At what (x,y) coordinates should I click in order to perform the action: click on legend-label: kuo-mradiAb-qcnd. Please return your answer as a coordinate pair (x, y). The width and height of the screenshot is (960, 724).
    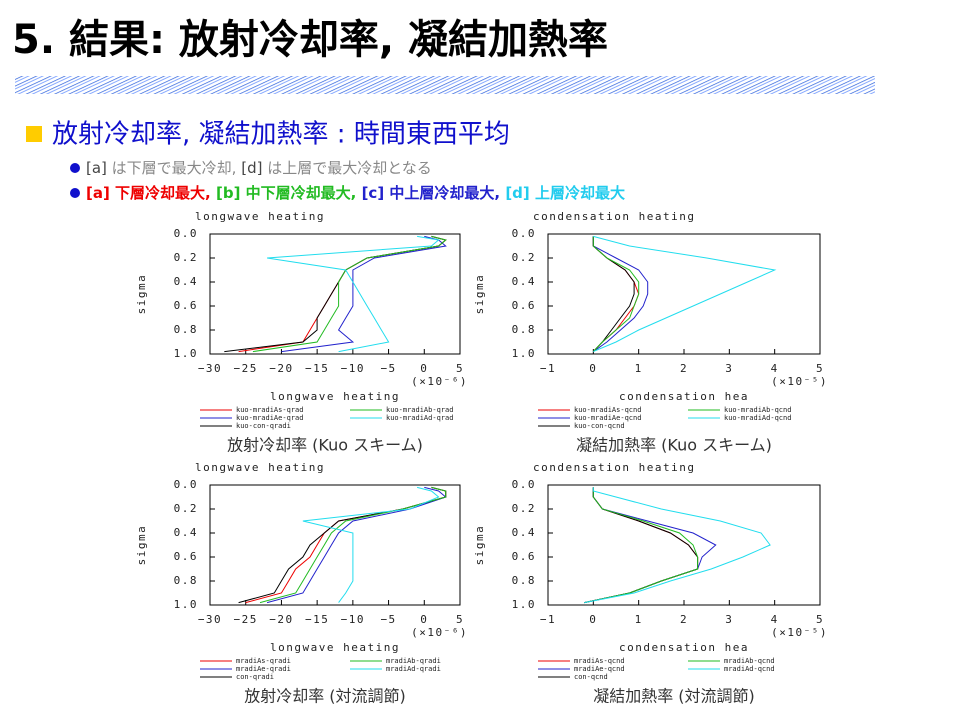
    Looking at the image, I should click on (757, 410).